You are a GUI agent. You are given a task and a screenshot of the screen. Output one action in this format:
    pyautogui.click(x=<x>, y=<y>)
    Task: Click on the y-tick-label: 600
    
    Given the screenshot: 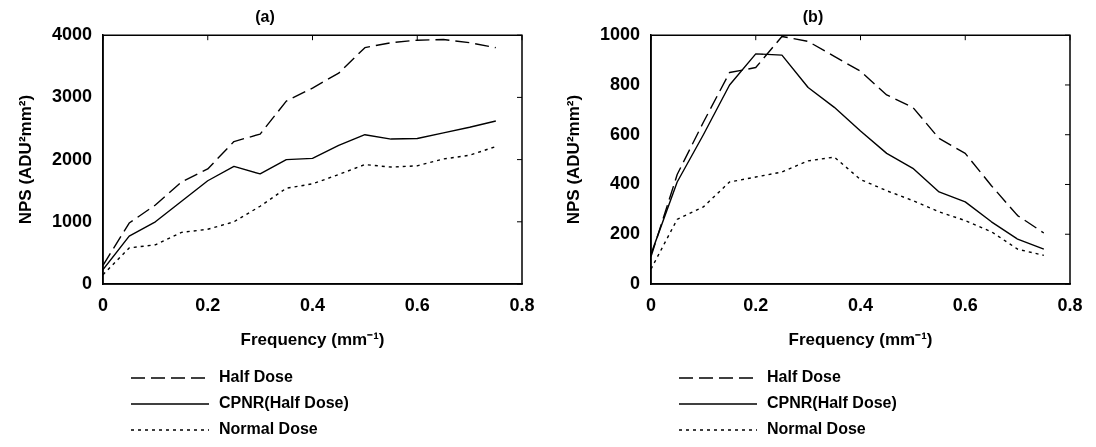 What is the action you would take?
    pyautogui.click(x=624, y=133)
    